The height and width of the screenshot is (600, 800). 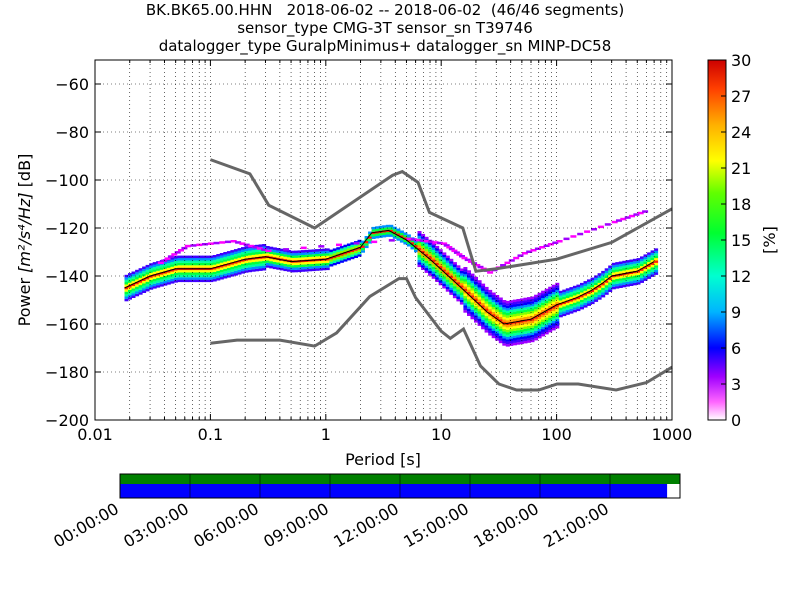 What do you see at coordinates (67, 180) in the screenshot?
I see `y-tick-label: −100` at bounding box center [67, 180].